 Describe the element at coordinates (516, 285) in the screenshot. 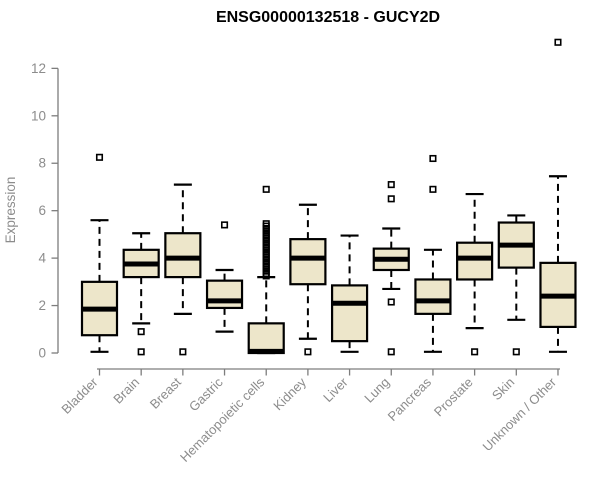

I see `box-group-skin` at that location.